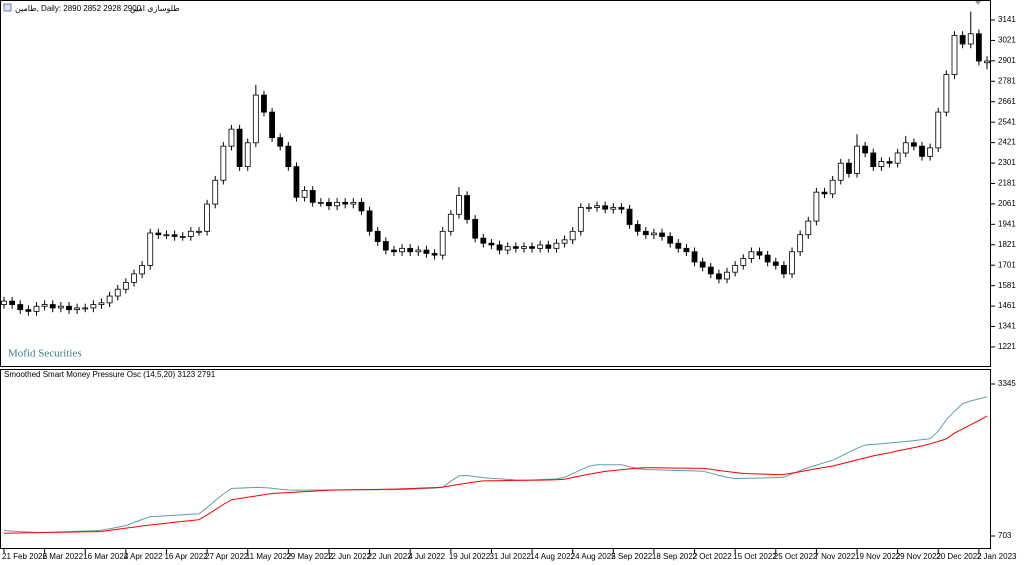 Image resolution: width=1024 pixels, height=565 pixels. Describe the element at coordinates (105, 556) in the screenshot. I see `x-tick-label: 16 Mar 2022` at that location.